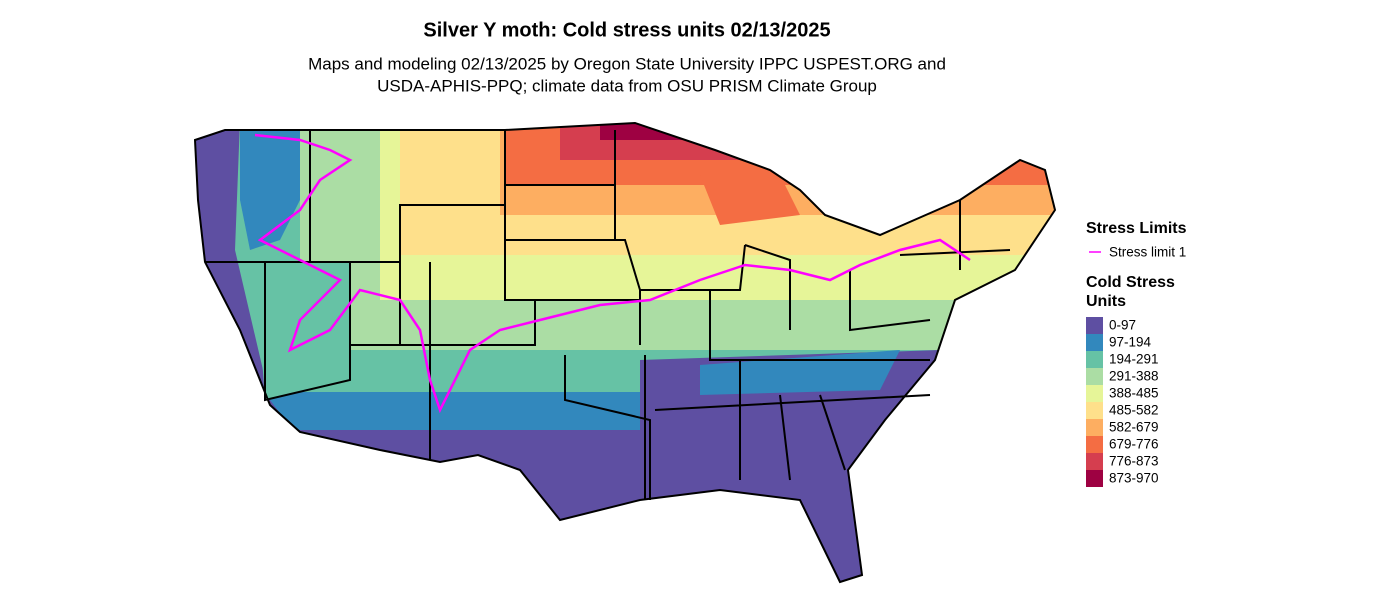 This screenshot has height=594, width=1400. What do you see at coordinates (1134, 444) in the screenshot?
I see `legend-label: 679-776` at bounding box center [1134, 444].